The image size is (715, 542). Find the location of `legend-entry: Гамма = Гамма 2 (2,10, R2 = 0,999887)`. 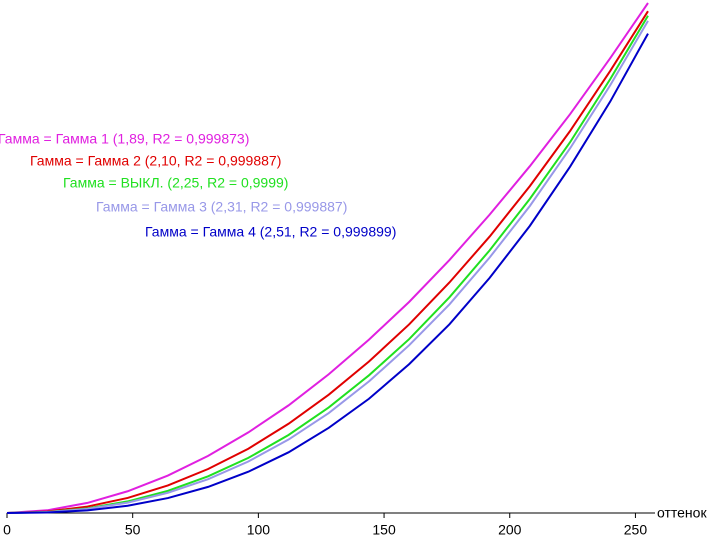

legend-entry: Гамма = Гамма 2 (2,10, R2 = 0,999887) is located at coordinates (155, 161).